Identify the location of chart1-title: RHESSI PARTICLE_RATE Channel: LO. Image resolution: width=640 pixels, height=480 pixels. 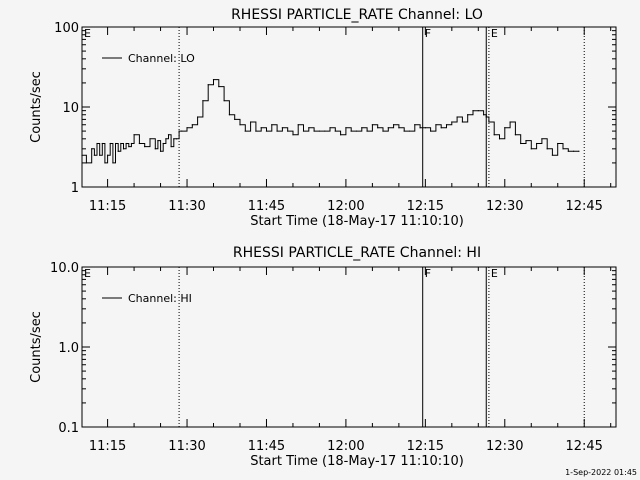
(357, 15).